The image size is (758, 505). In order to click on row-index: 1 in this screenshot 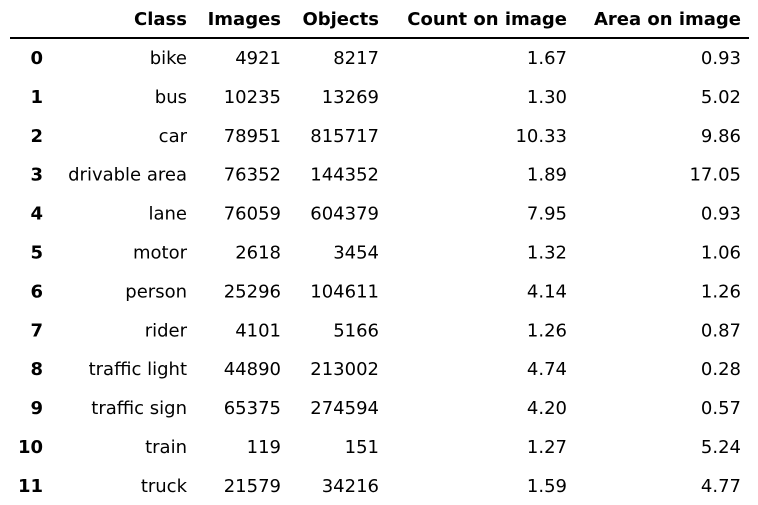, I will do `click(36, 97)`.